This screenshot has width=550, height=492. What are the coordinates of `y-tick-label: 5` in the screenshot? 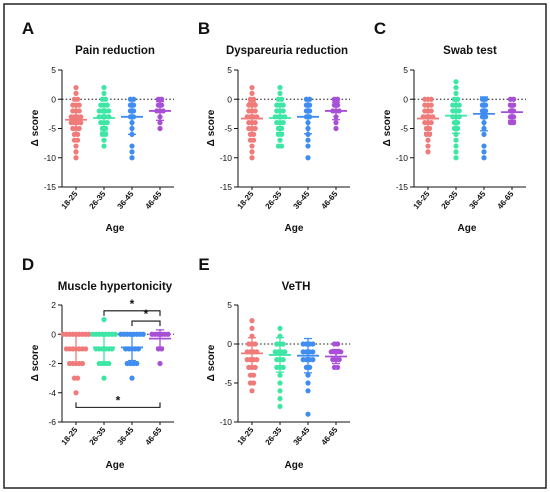 It's located at (53, 70).